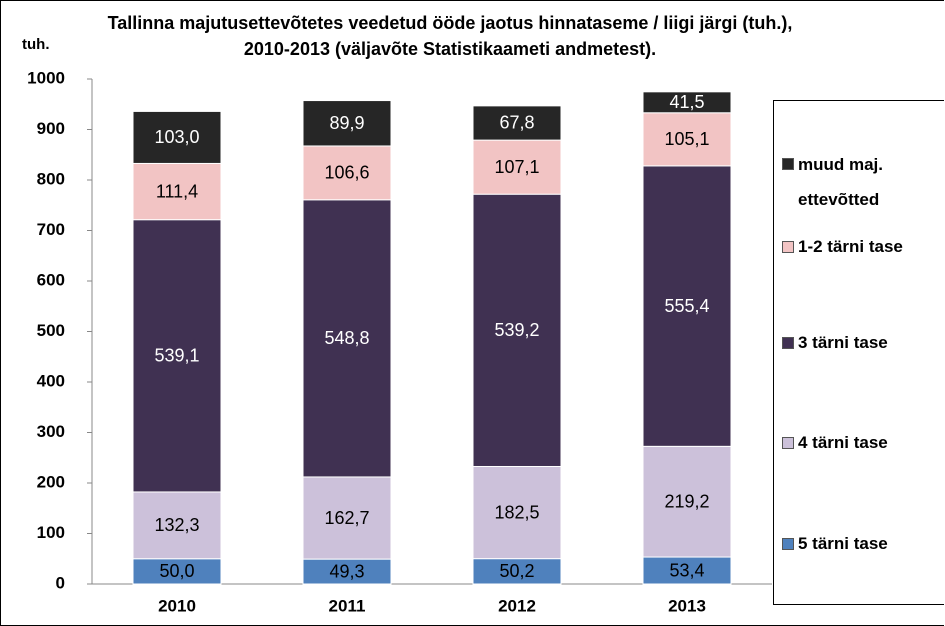 This screenshot has height=626, width=945. I want to click on legend-item: 3 tärni tase, so click(863, 343).